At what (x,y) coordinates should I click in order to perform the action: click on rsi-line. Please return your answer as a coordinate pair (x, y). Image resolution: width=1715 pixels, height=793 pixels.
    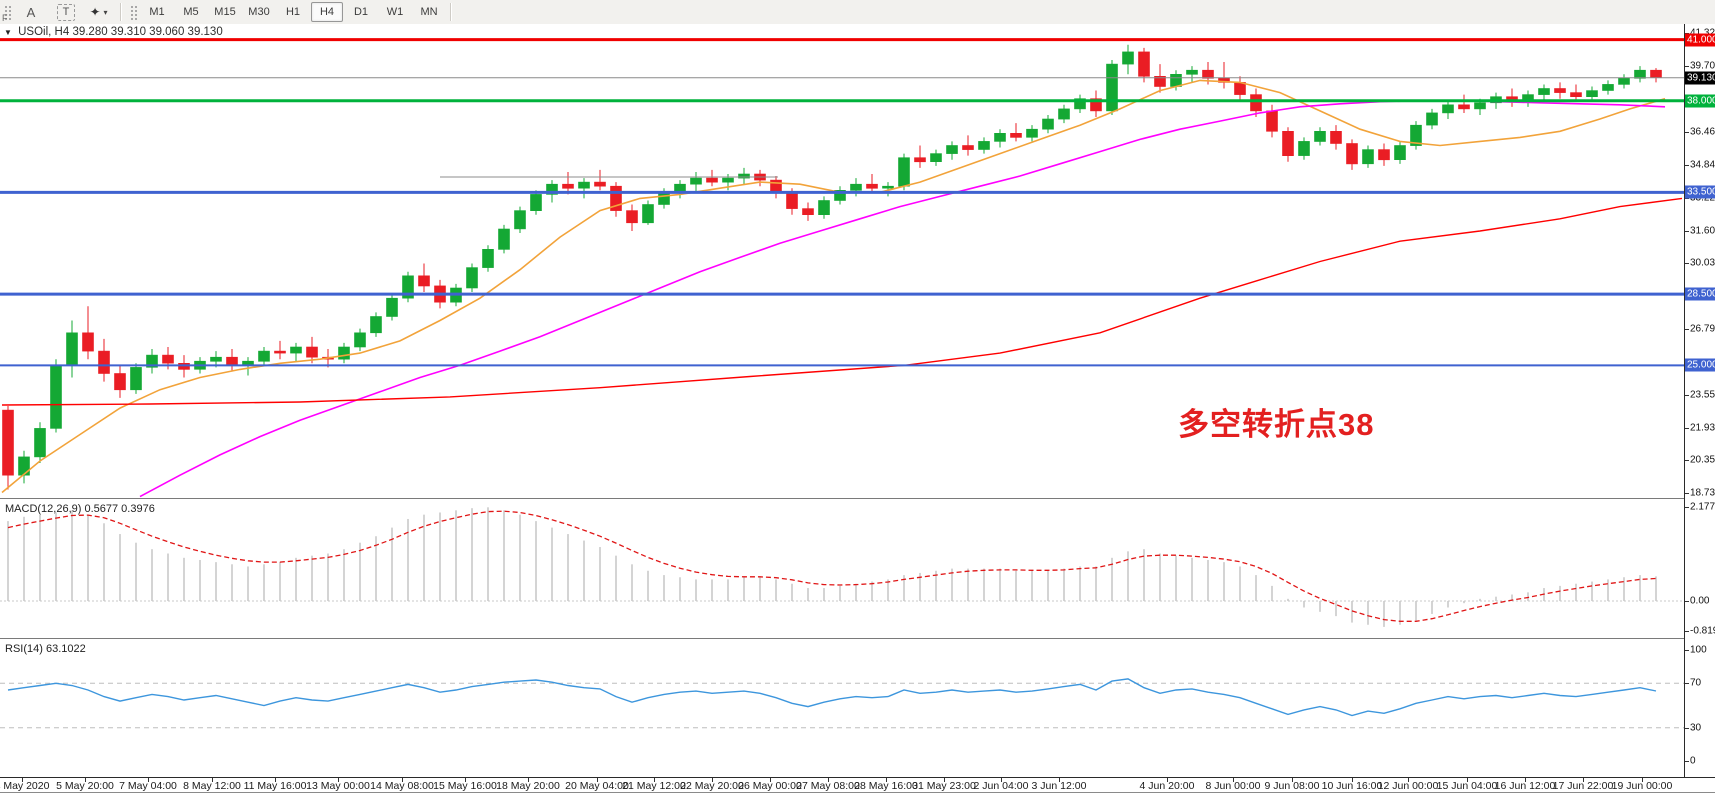
    Looking at the image, I should click on (832, 697).